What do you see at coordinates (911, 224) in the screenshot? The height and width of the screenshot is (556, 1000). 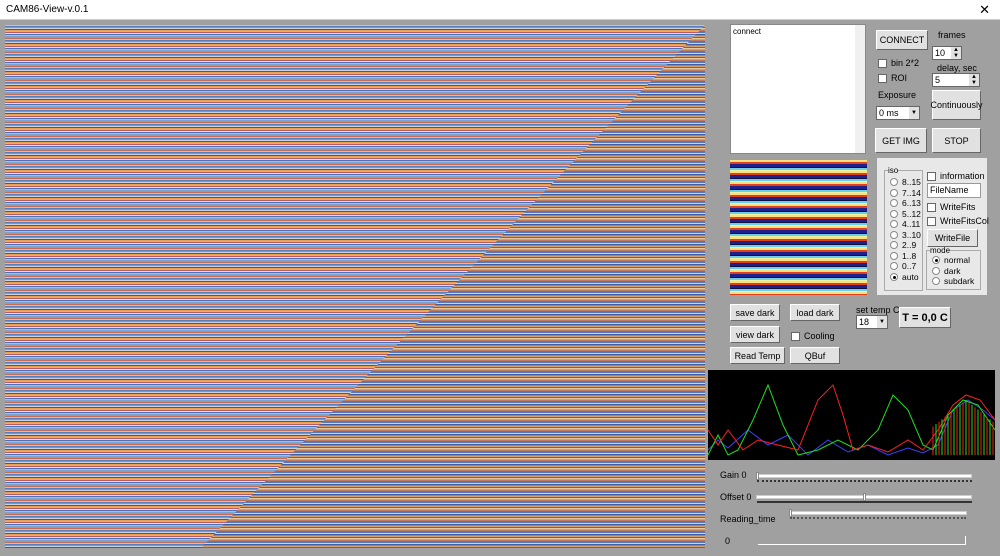 I see `iso-option-label: 4..11` at bounding box center [911, 224].